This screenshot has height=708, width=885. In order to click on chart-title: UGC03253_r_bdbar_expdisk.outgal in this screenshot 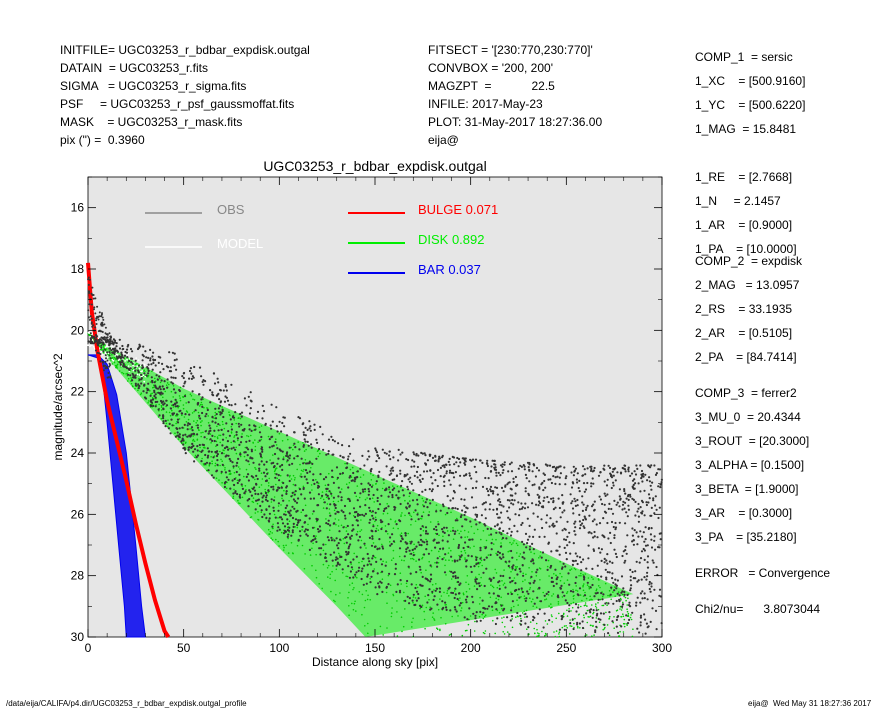, I will do `click(374, 166)`.